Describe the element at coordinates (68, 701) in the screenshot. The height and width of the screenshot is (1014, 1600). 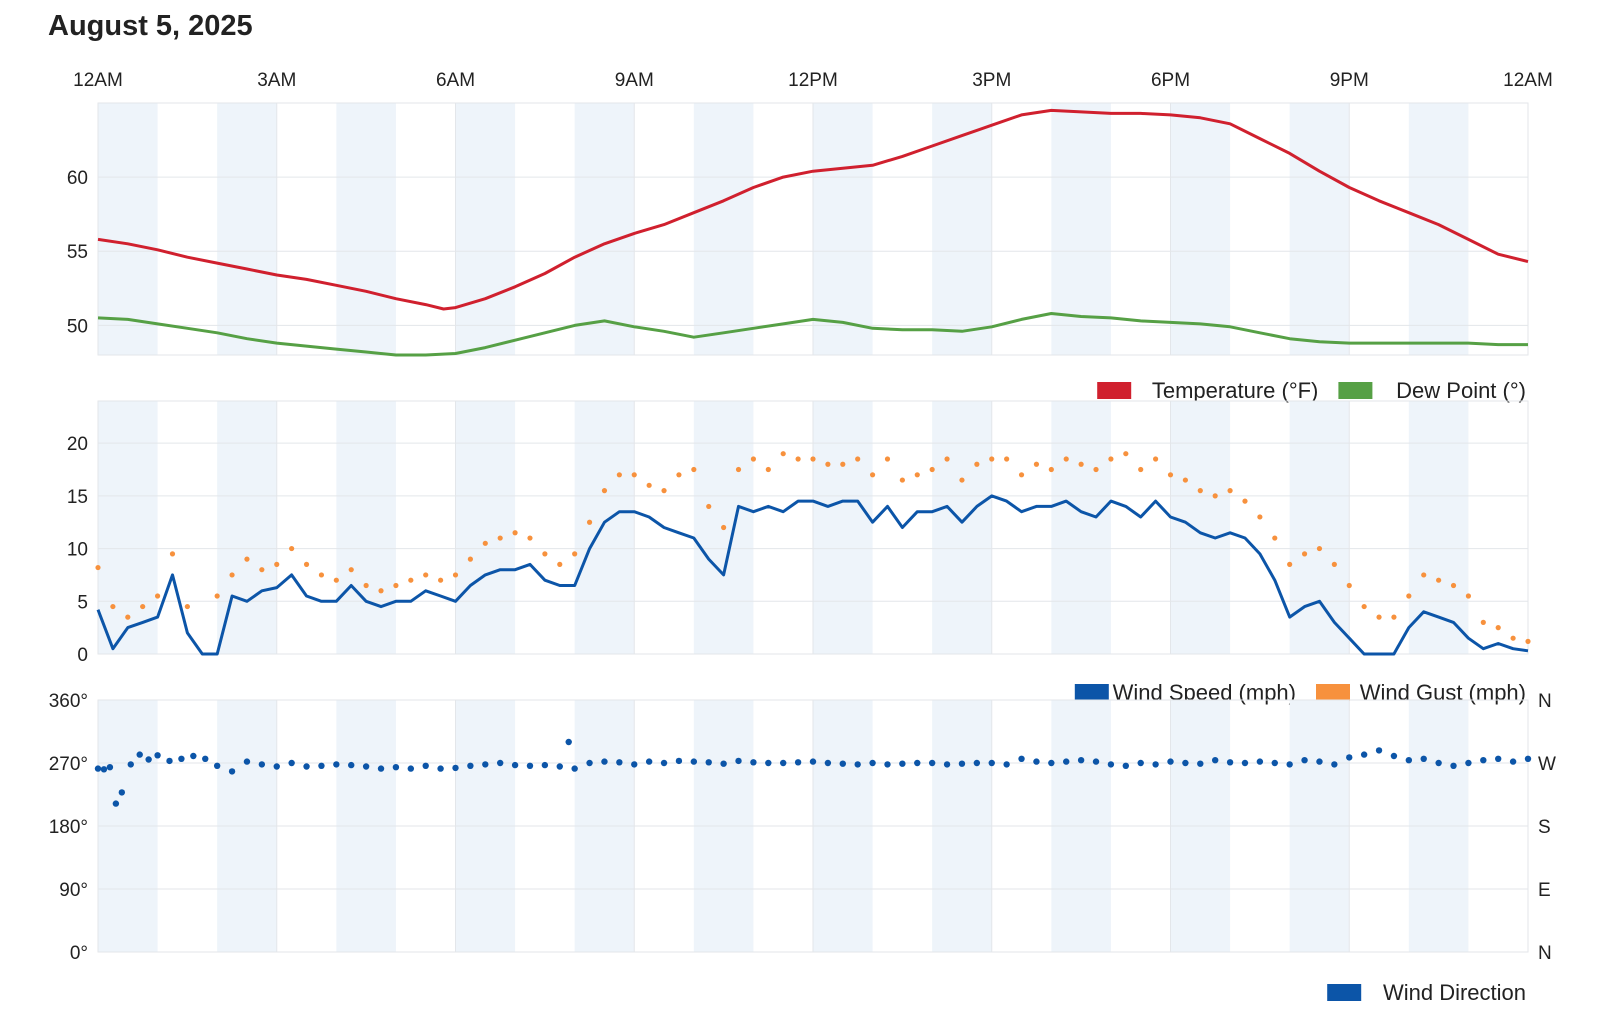
I see `y-tick-label: 360°` at that location.